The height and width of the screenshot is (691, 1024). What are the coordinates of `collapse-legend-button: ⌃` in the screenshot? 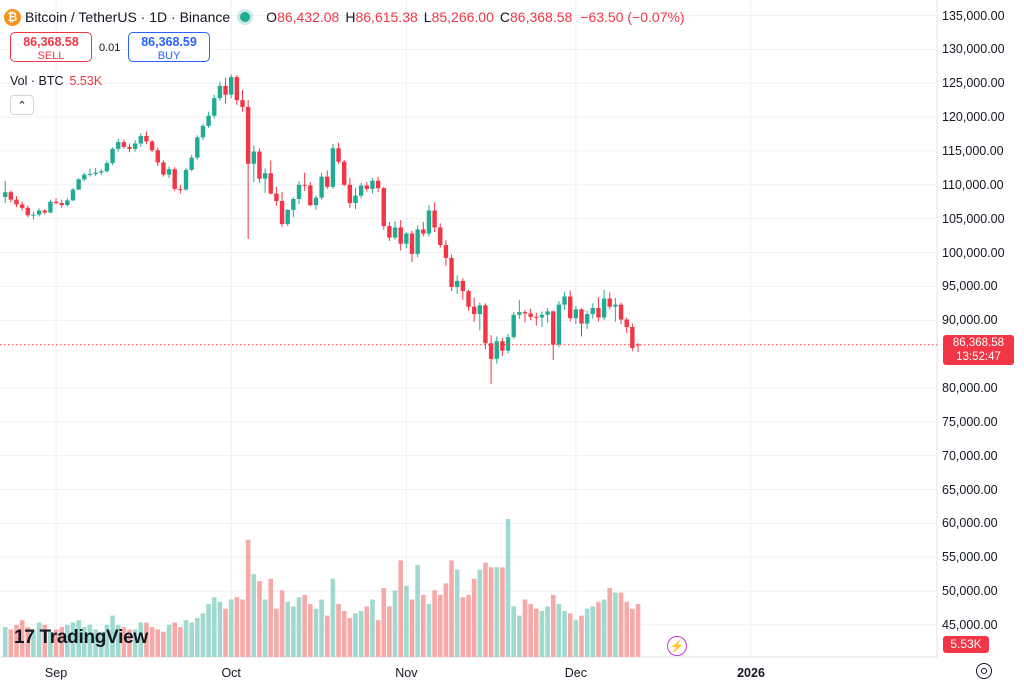 It's located at (22, 105).